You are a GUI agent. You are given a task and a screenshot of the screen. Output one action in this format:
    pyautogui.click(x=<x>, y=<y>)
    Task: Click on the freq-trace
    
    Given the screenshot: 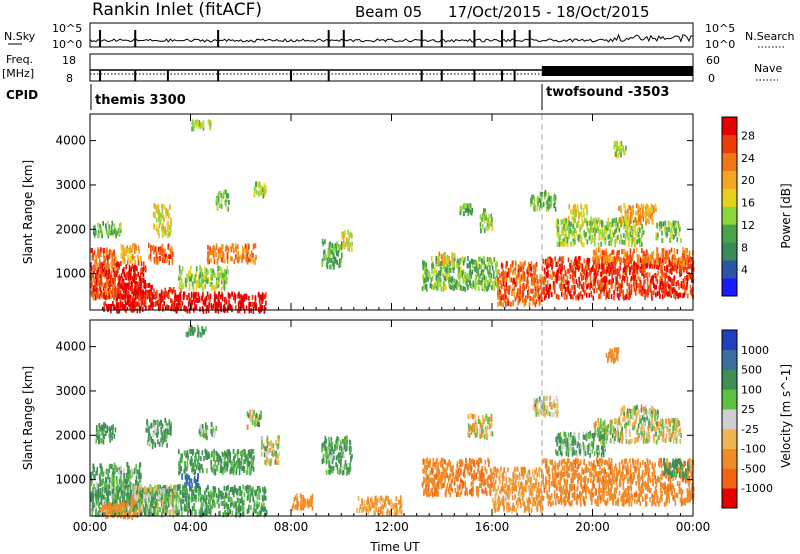 What is the action you would take?
    pyautogui.click(x=391, y=73)
    